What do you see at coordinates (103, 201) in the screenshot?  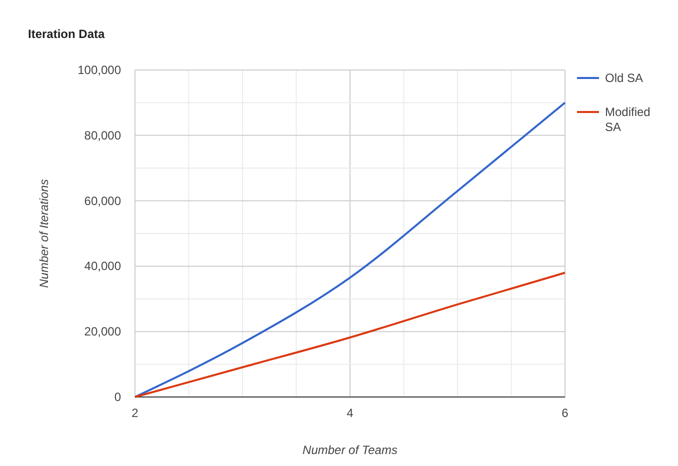 I see `y-tick-label: 60,000` at bounding box center [103, 201].